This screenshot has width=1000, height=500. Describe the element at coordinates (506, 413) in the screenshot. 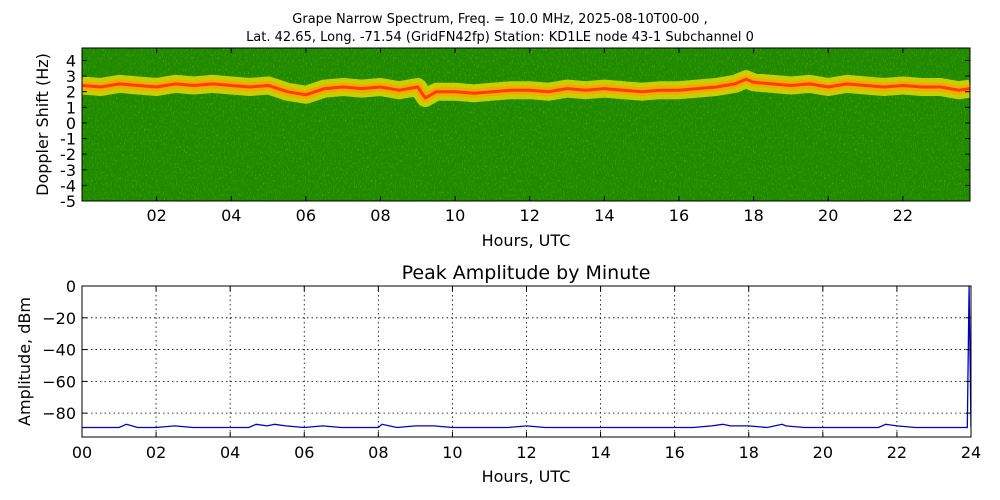

I see `amplitude-y-tick: −80` at that location.